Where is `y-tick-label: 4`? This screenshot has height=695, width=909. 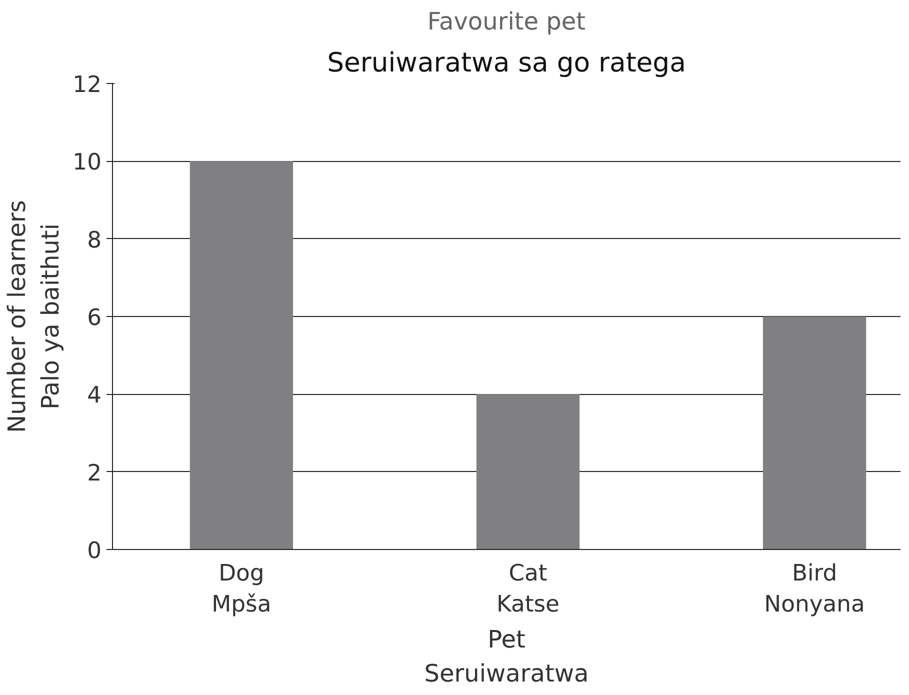 y-tick-label: 4 is located at coordinates (94, 395).